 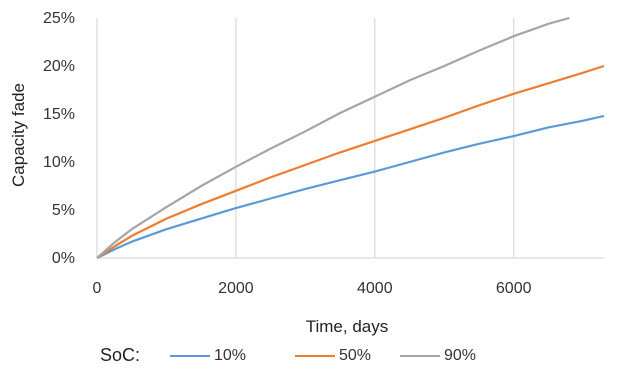 What do you see at coordinates (230, 355) in the screenshot?
I see `legend-label-10: 10%` at bounding box center [230, 355].